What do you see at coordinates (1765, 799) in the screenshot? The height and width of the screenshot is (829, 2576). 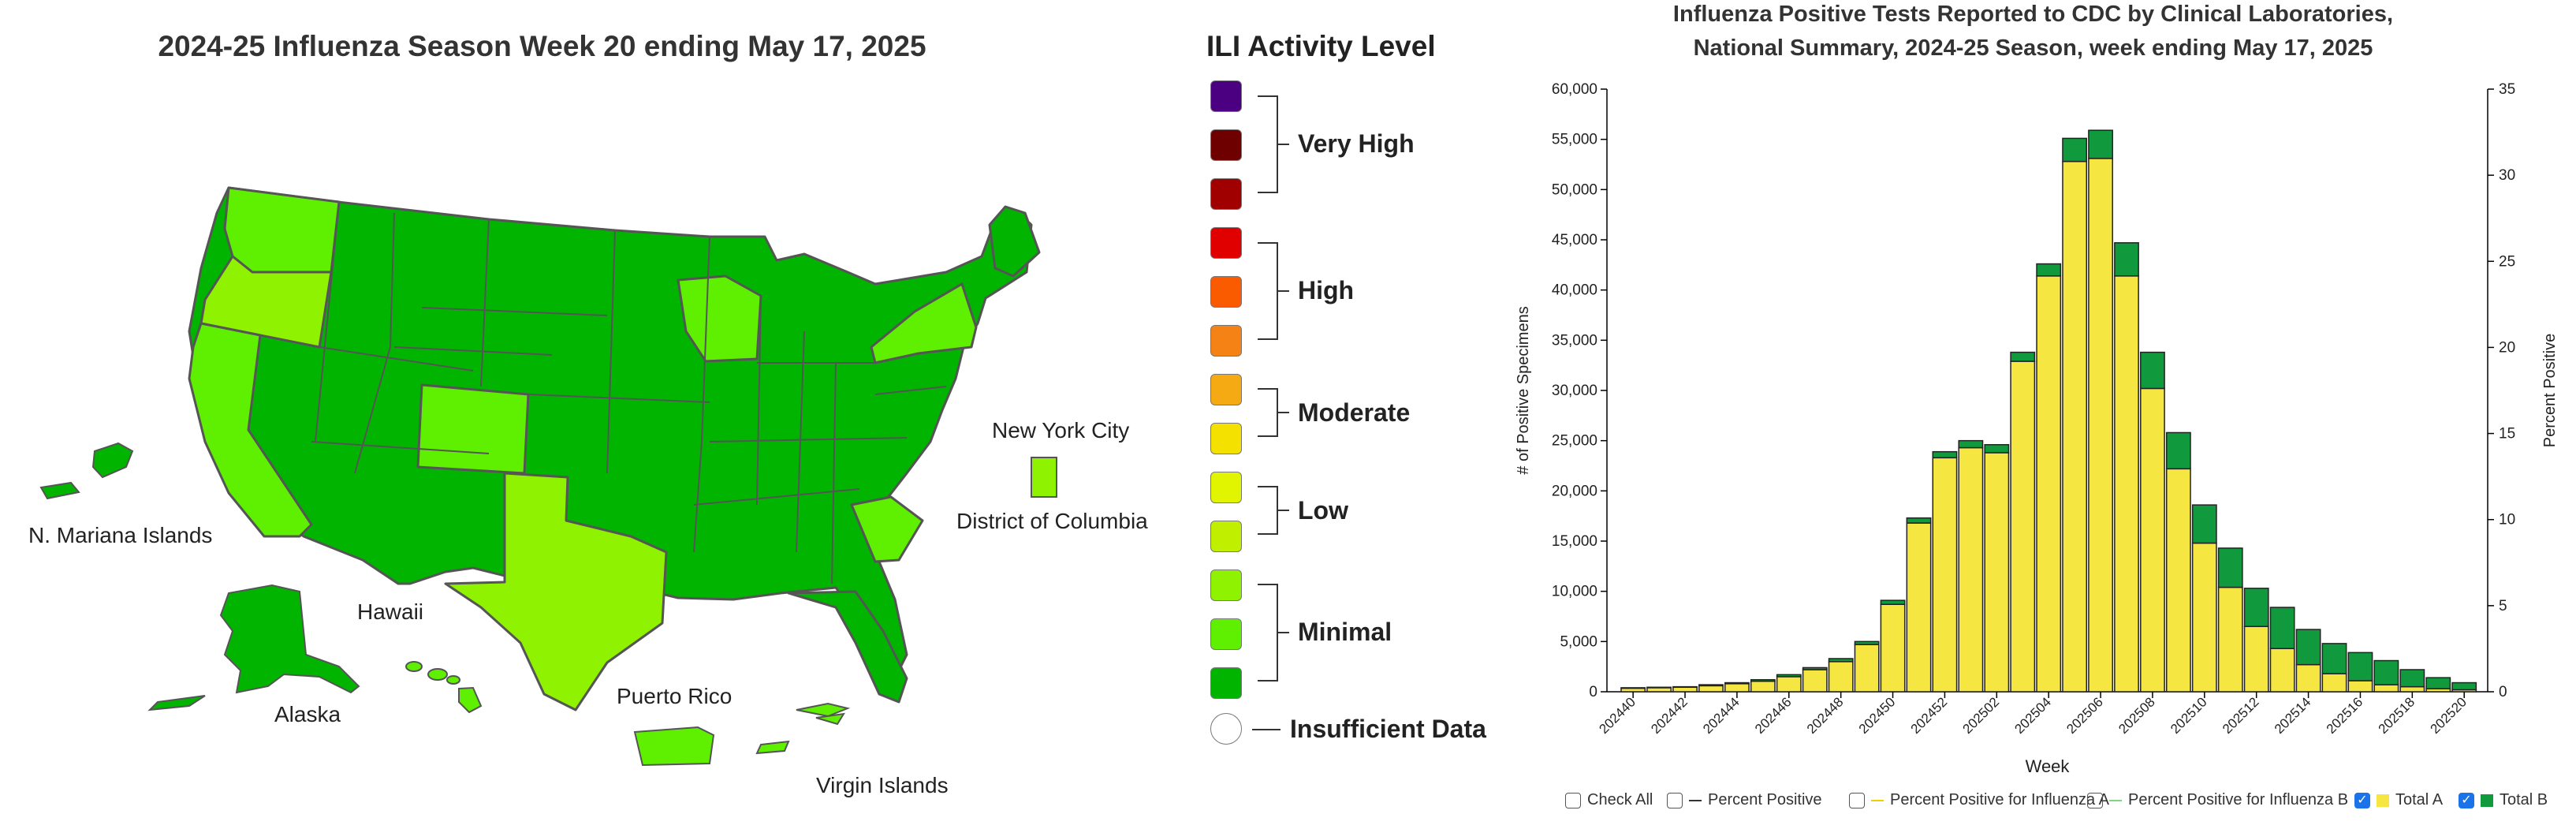 I see `percent-positive-label: Percent Positive` at bounding box center [1765, 799].